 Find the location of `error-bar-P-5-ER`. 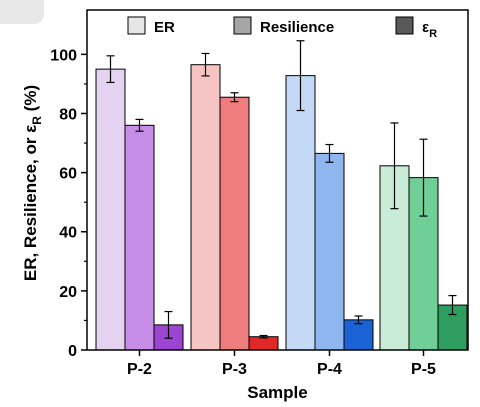

error-bar-P-5-ER is located at coordinates (394, 166).